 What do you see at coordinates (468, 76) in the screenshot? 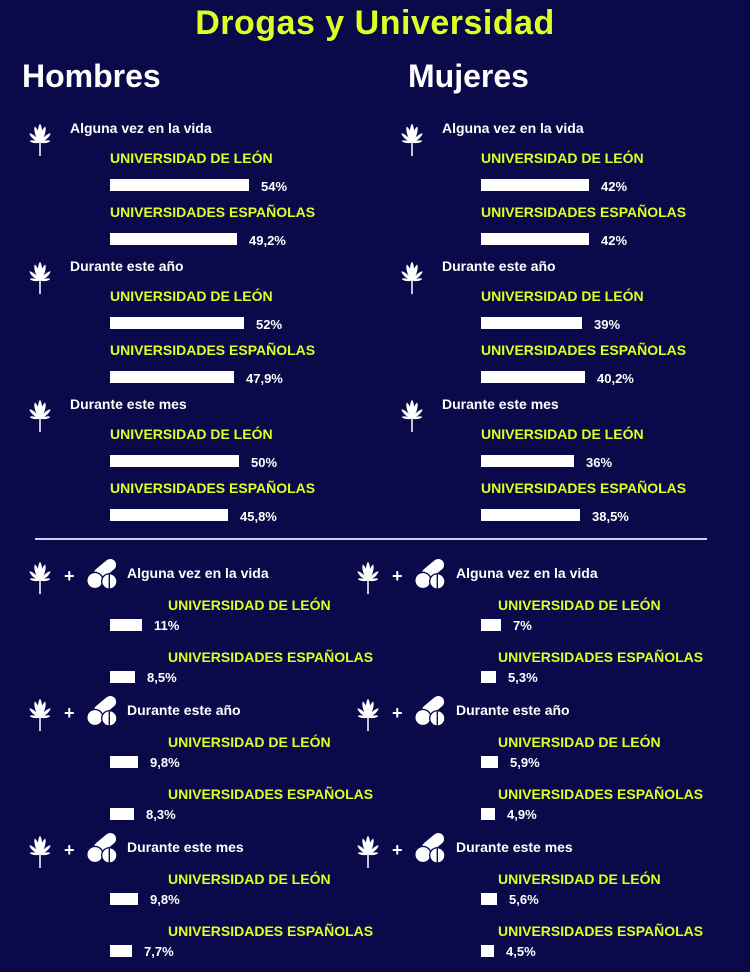
I see `gender-heading-mujeres: Mujeres` at bounding box center [468, 76].